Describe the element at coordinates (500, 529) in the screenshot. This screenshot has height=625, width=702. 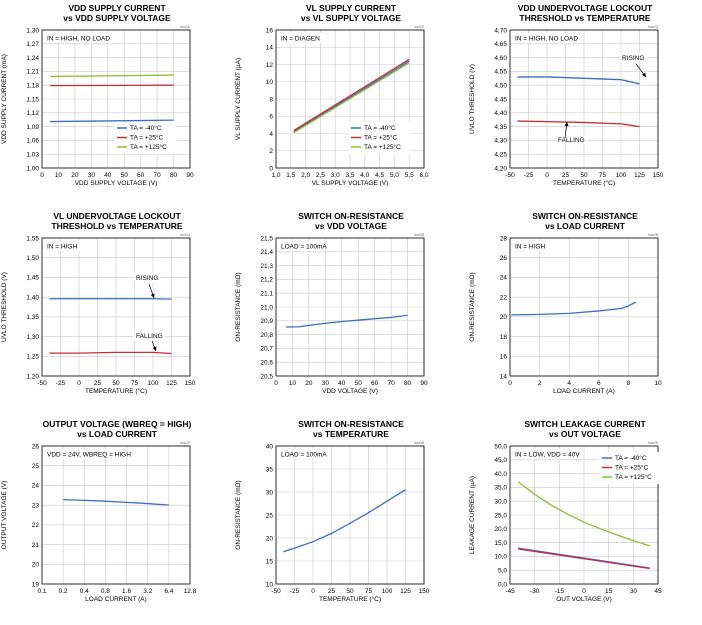
I see `y-tick-label: 20,0` at that location.